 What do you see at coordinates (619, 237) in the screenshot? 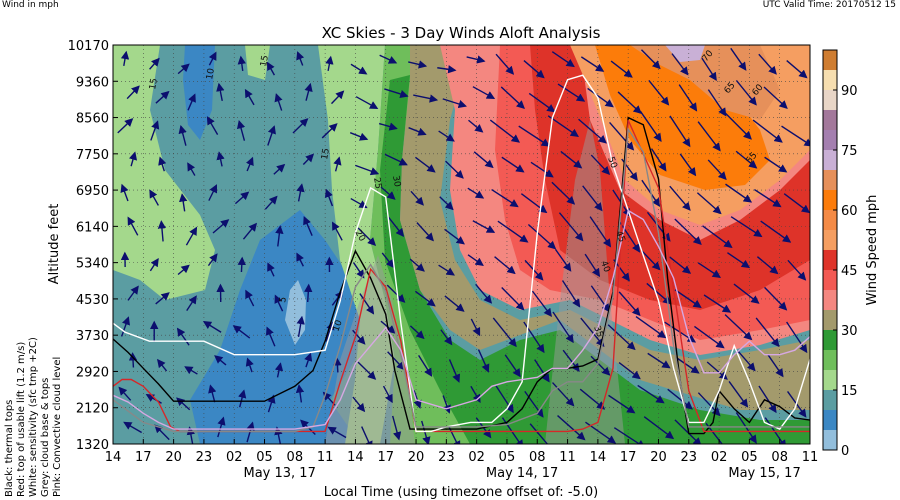
I see `contour-label-45: 45` at bounding box center [619, 237].